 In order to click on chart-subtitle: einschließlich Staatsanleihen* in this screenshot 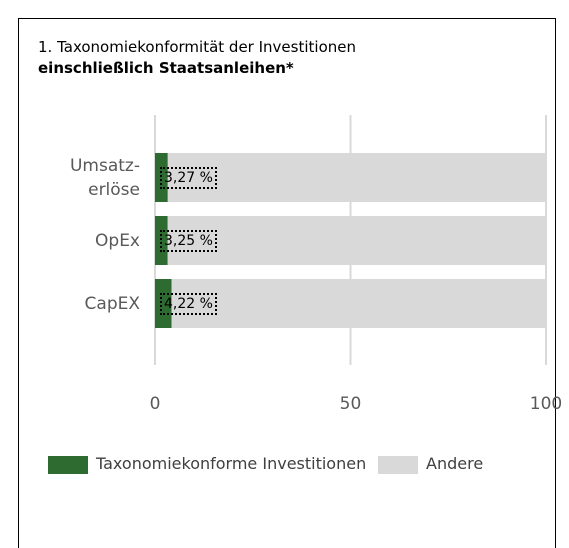, I will do `click(166, 68)`.